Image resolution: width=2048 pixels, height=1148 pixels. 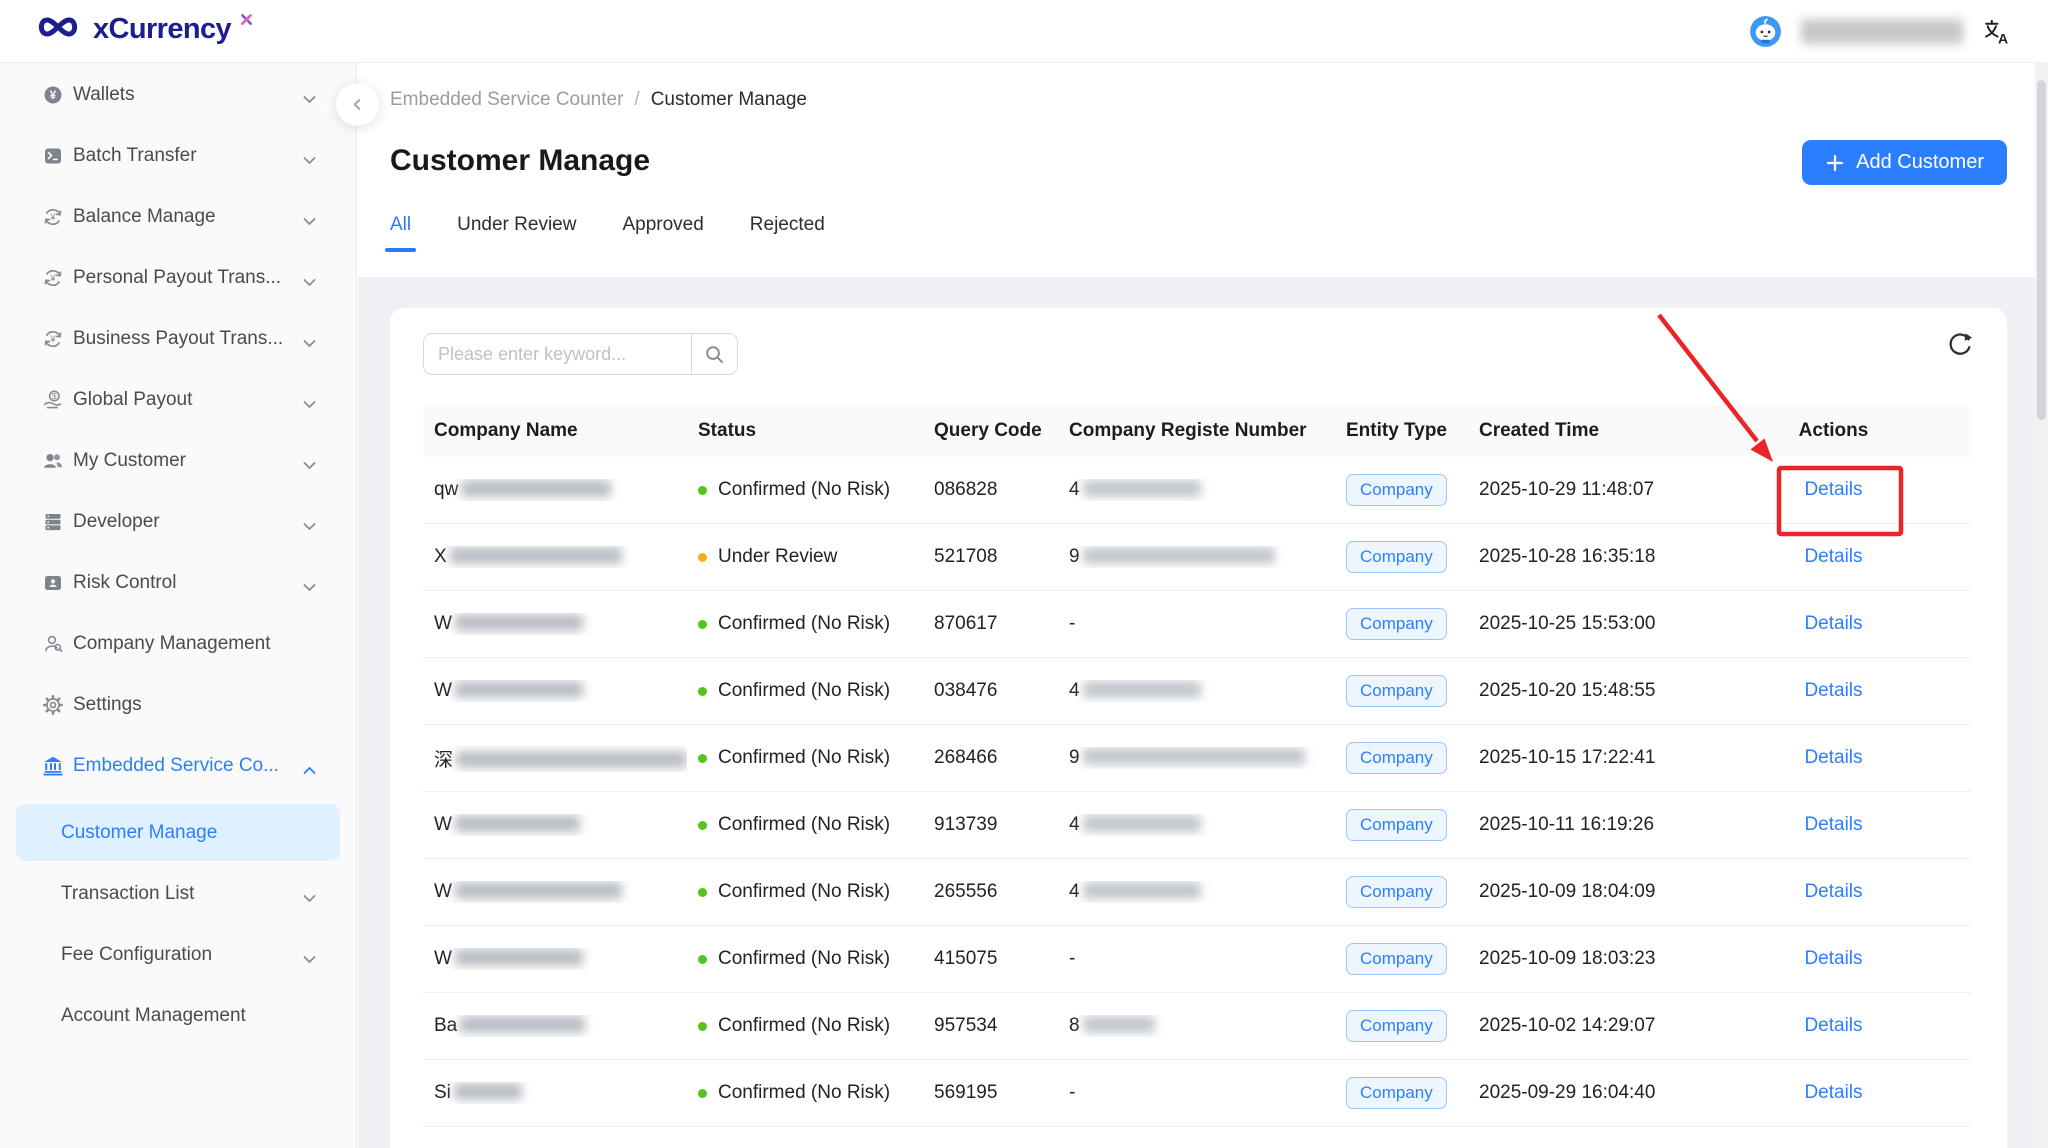 What do you see at coordinates (2041, 250) in the screenshot?
I see `scrollbar-thumb` at bounding box center [2041, 250].